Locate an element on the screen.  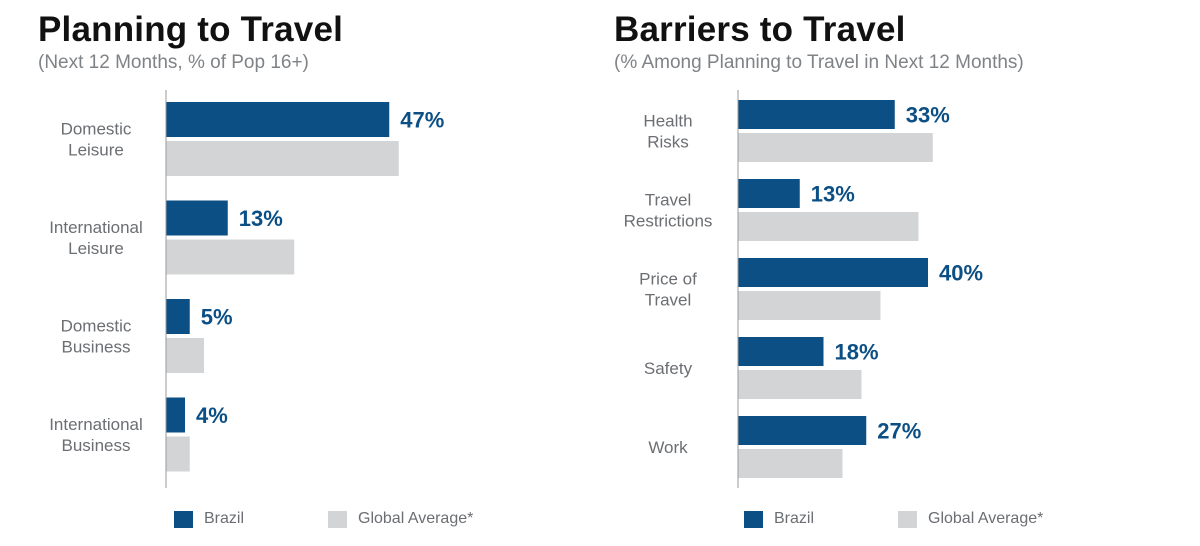
data-label-brazil: 18% is located at coordinates (857, 352).